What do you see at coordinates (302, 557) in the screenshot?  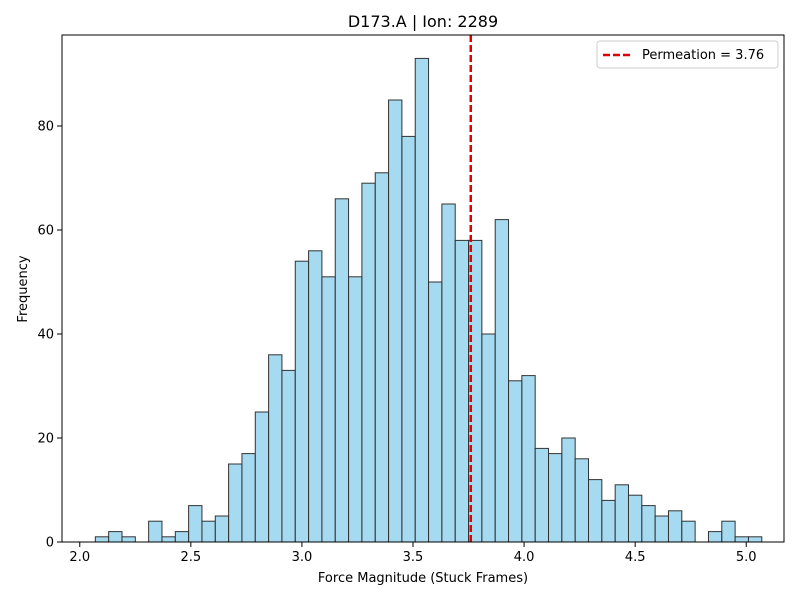 I see `x-tick-label: 3.0` at bounding box center [302, 557].